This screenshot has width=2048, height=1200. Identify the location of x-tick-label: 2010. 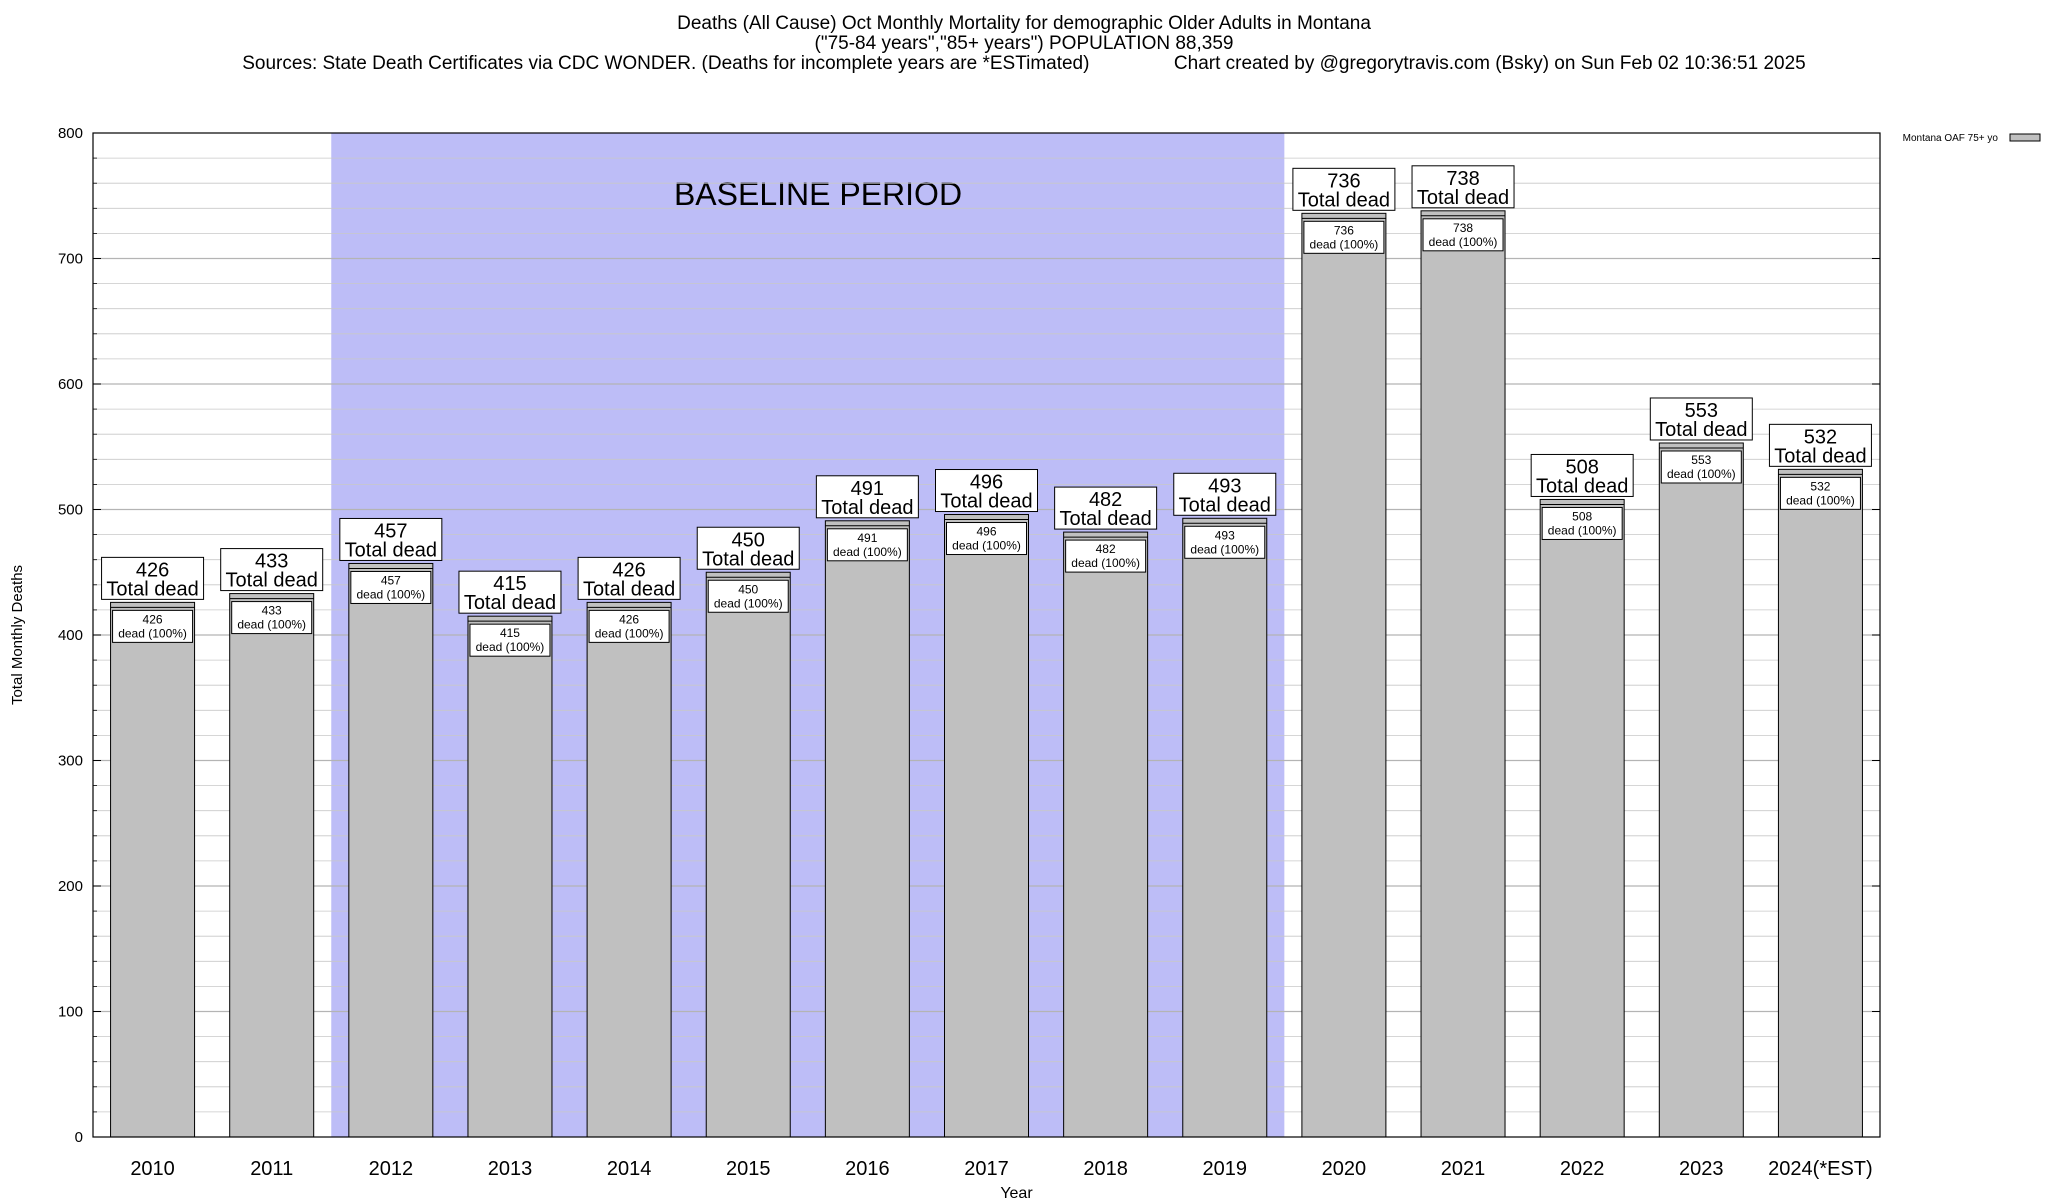
(152, 1169).